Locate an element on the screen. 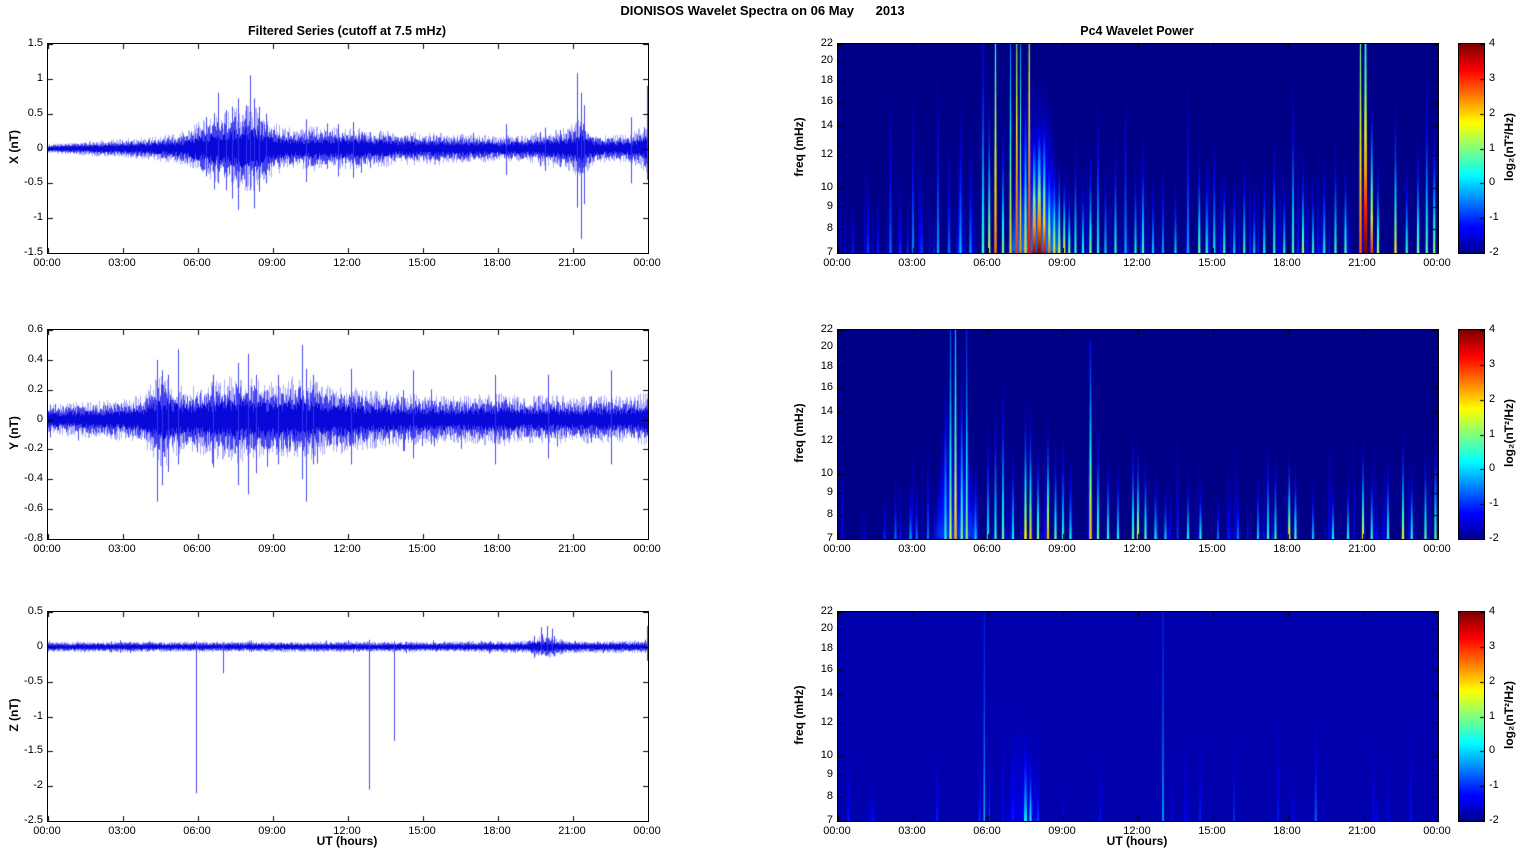 The width and height of the screenshot is (1525, 854). y-tick-label: -0.8 is located at coordinates (33, 538).